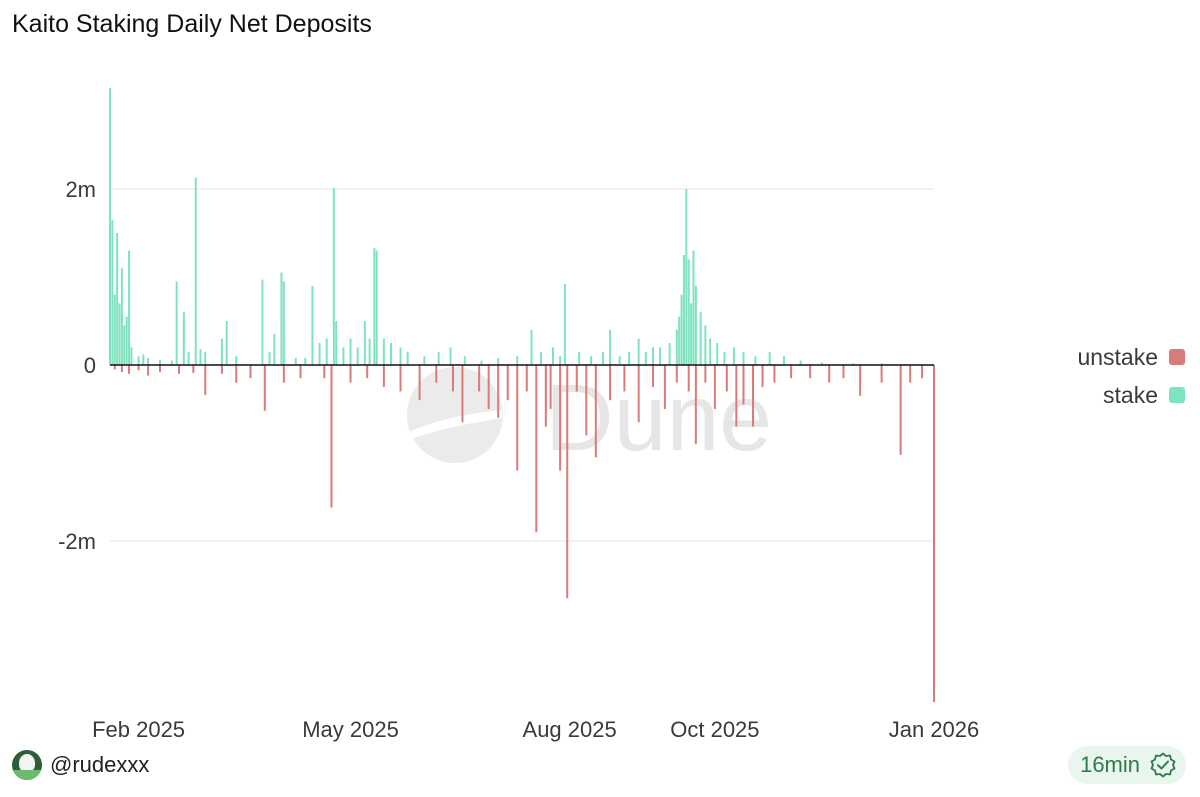 The width and height of the screenshot is (1200, 797). Describe the element at coordinates (1131, 376) in the screenshot. I see `legend: unstake stake` at that location.